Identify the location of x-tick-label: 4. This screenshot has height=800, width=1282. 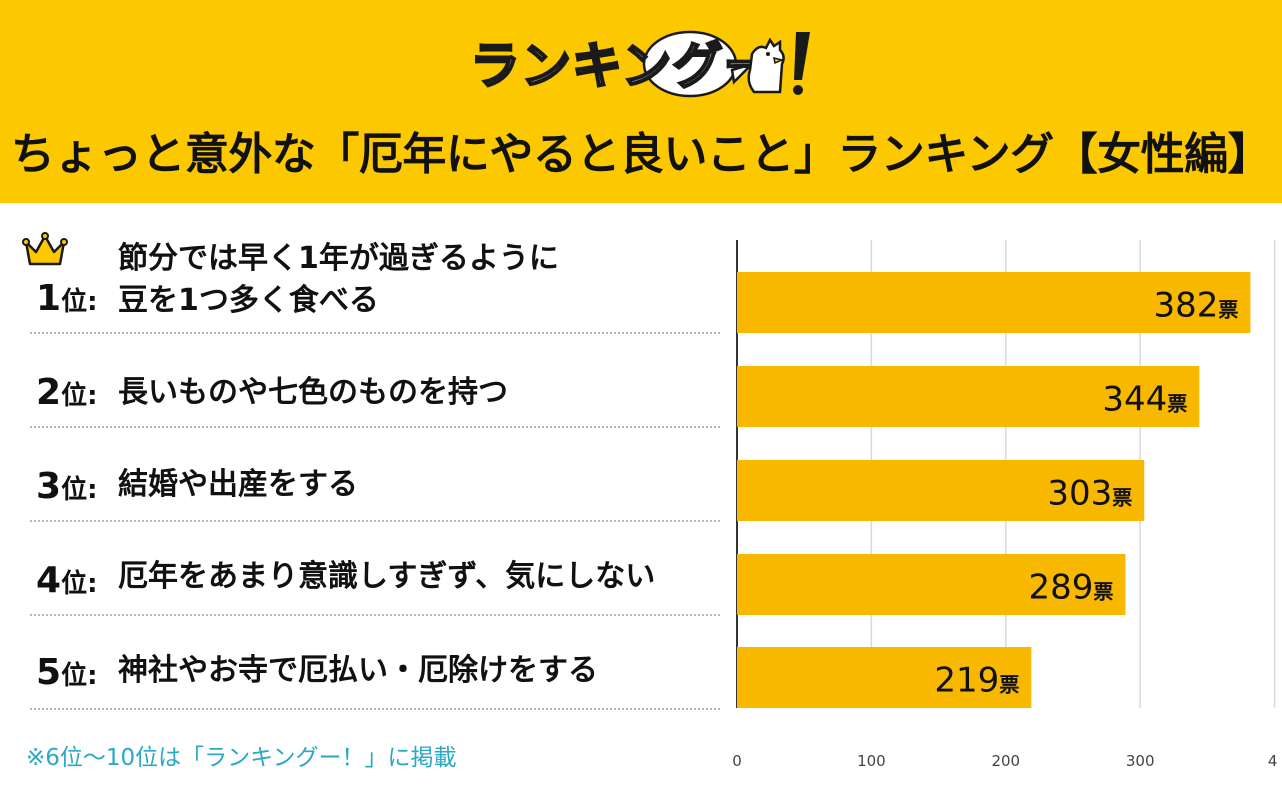
(1273, 761).